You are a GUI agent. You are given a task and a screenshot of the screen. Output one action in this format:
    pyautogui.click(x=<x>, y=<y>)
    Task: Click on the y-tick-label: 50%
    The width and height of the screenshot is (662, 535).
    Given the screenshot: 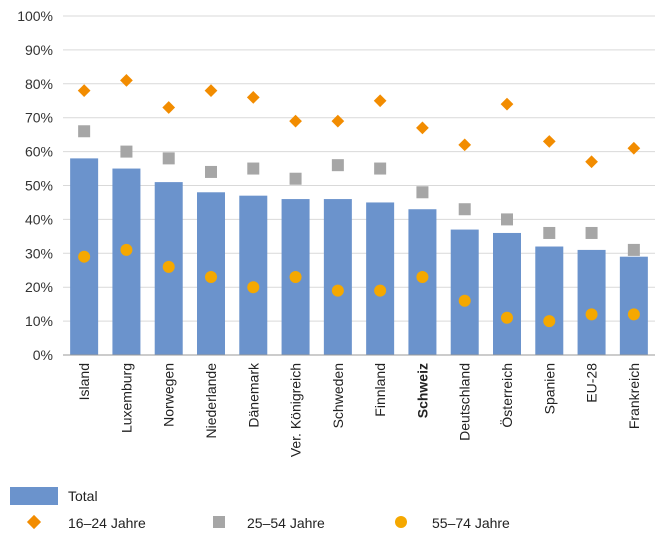 What is the action you would take?
    pyautogui.click(x=39, y=186)
    